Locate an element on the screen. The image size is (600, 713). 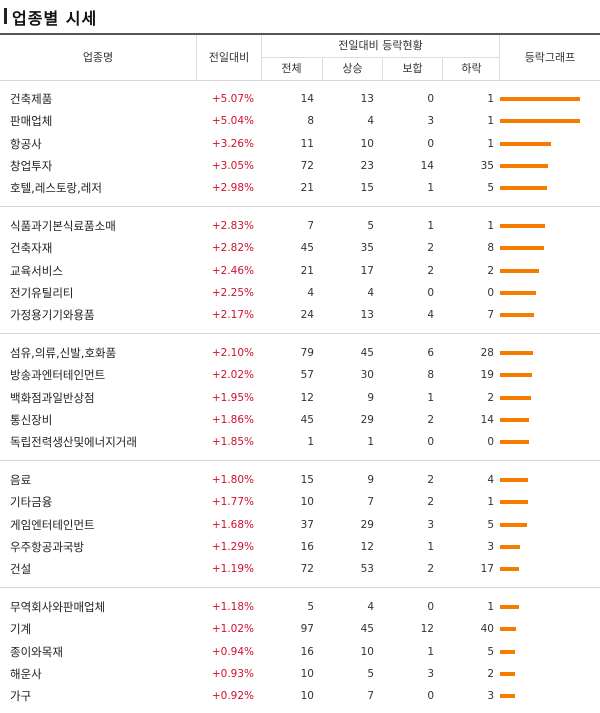
flat-count: 4 is located at coordinates (430, 315).